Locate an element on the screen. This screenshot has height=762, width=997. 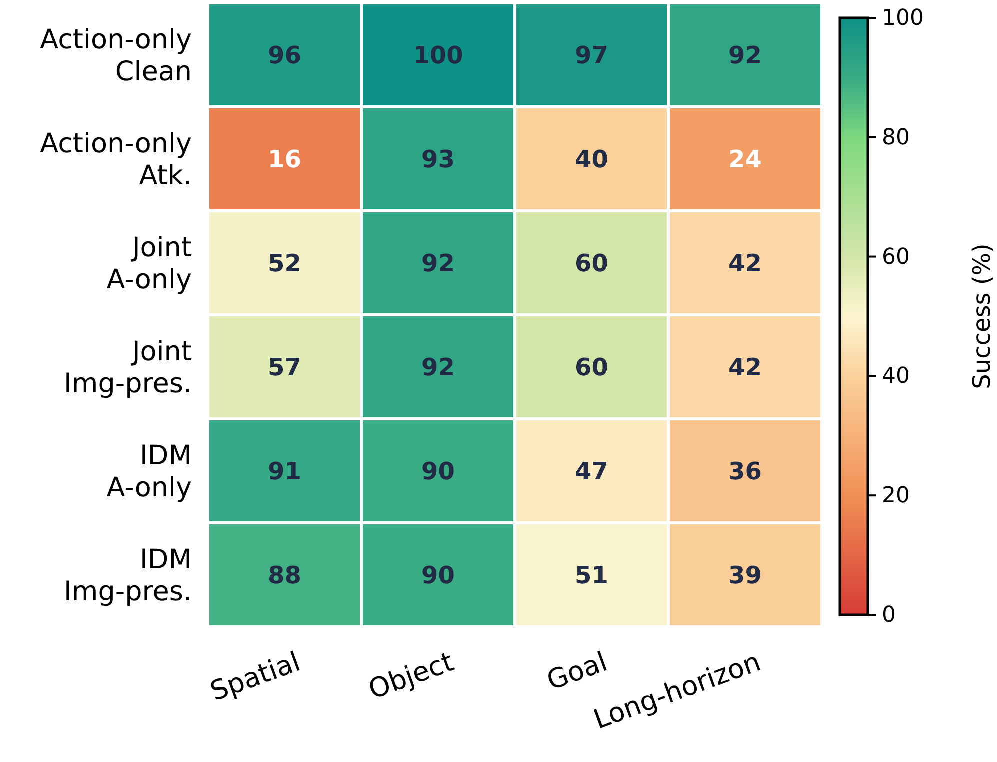
data-label: 24 is located at coordinates (745, 159).